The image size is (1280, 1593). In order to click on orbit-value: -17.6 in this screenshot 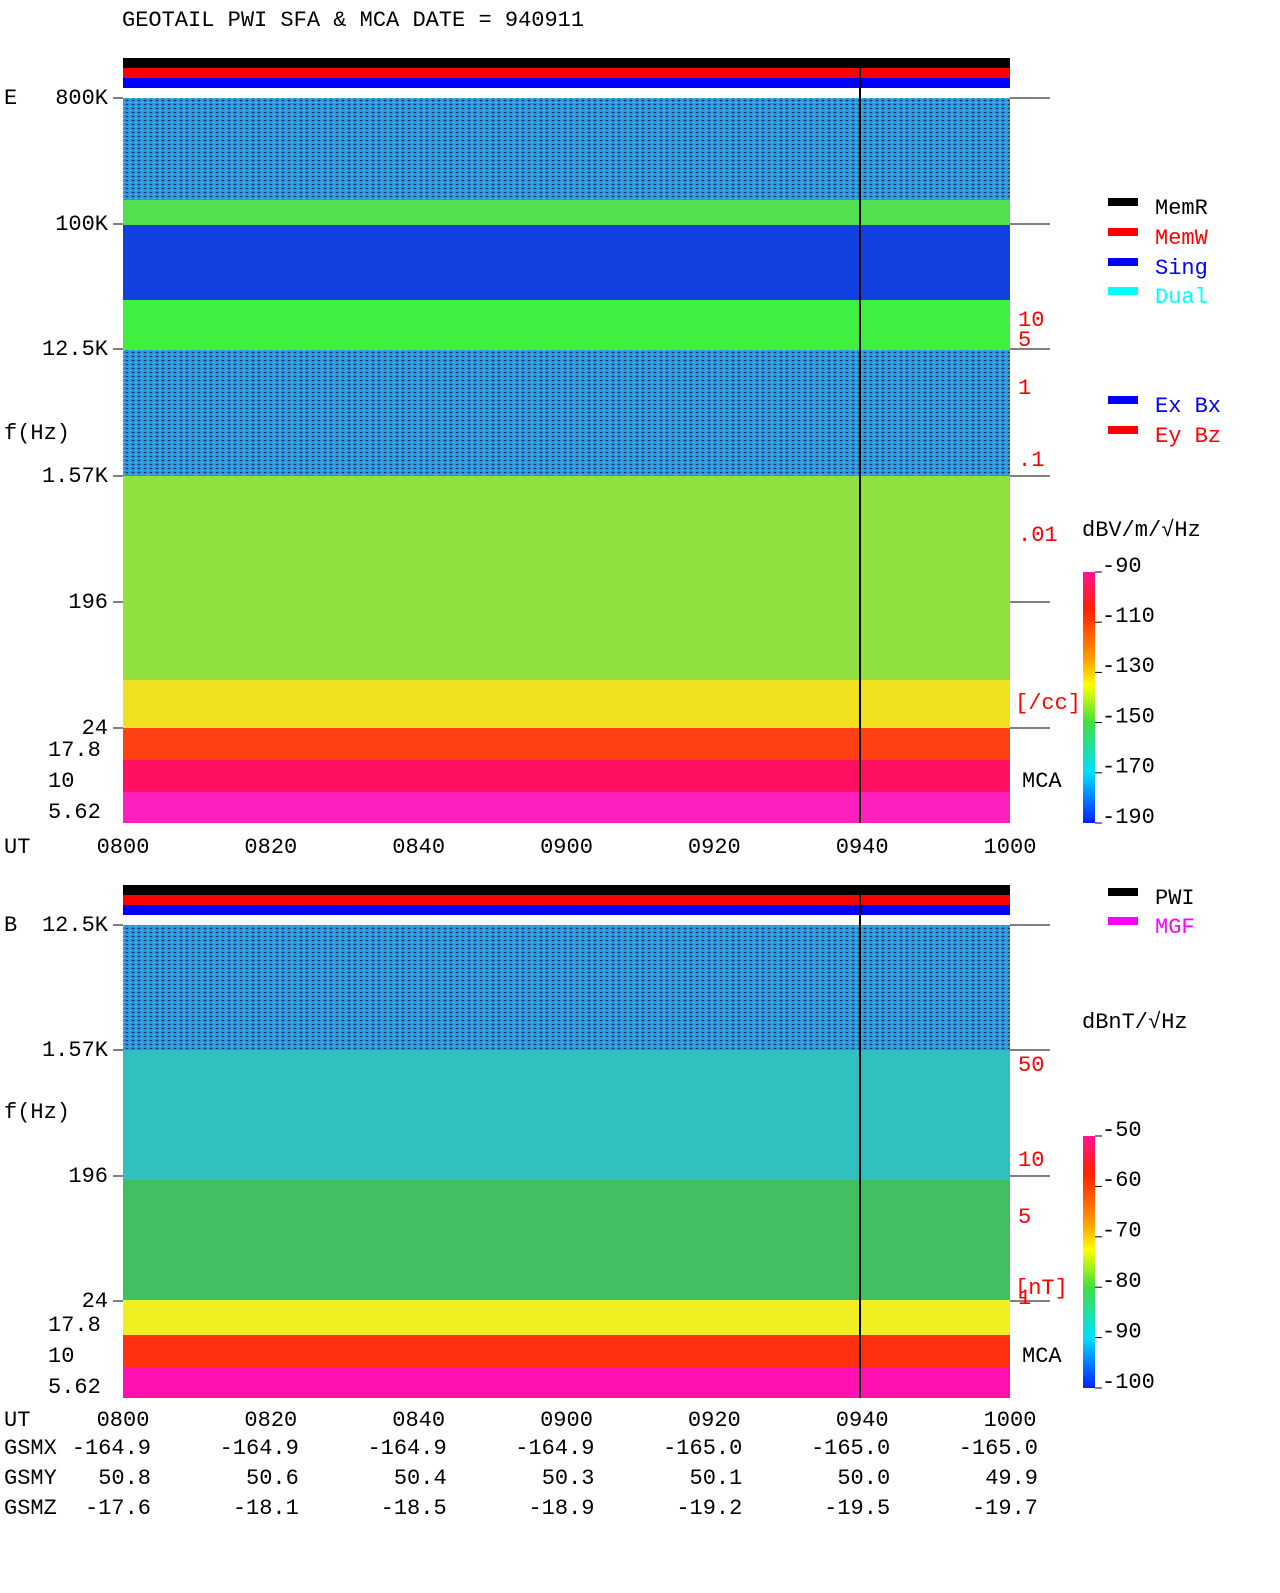, I will do `click(118, 1508)`.